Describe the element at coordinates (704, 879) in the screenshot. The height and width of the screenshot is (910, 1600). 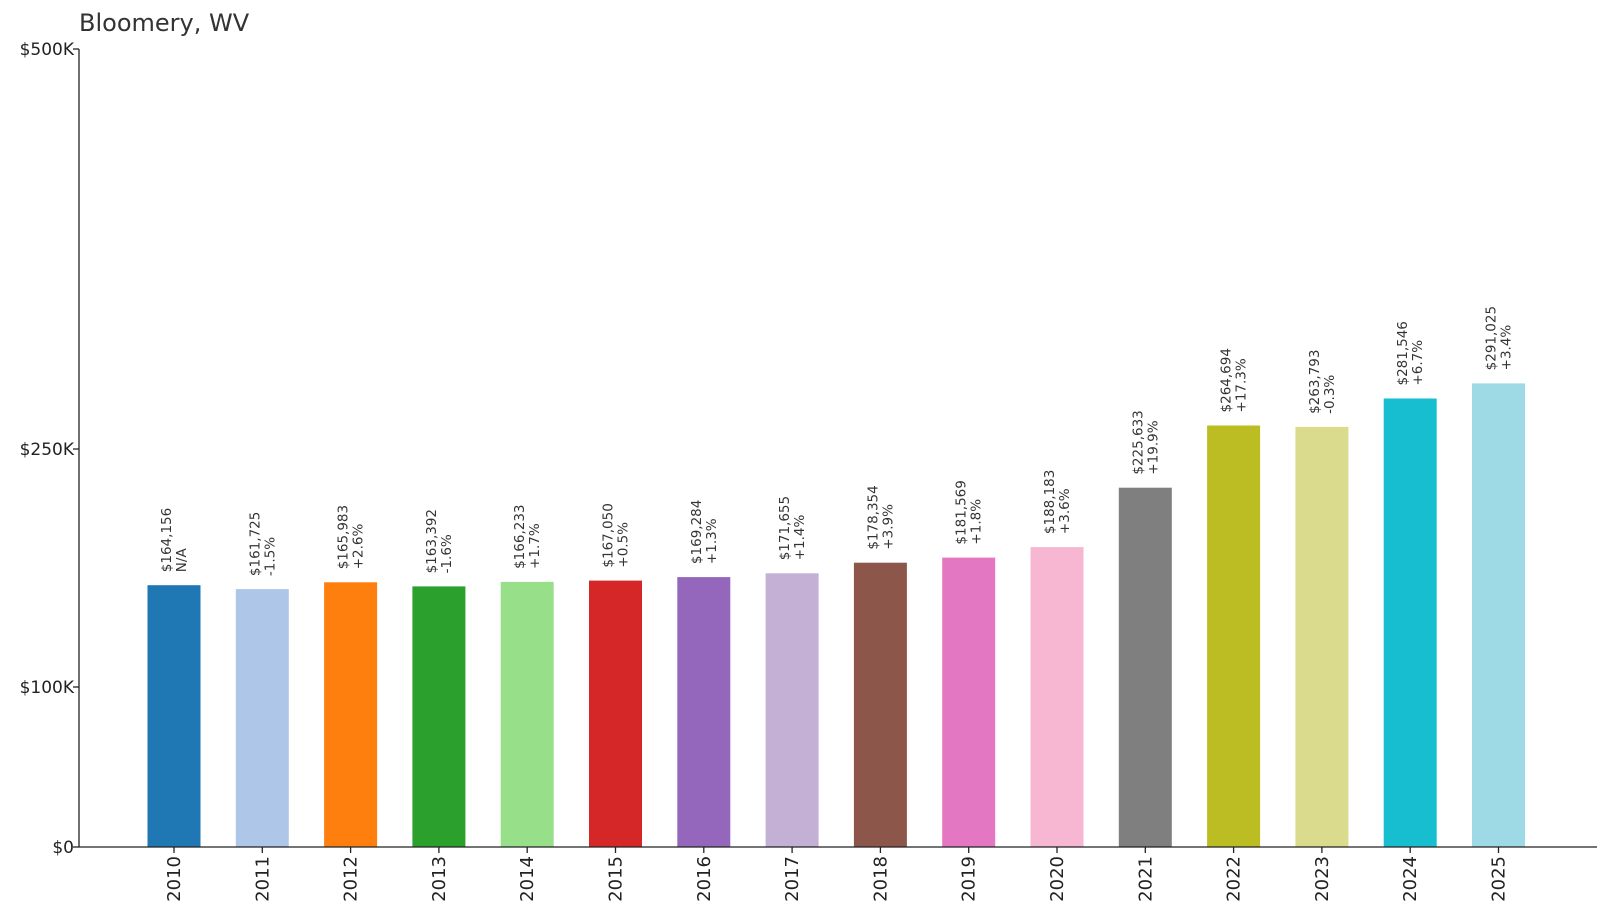
I see `x-tick-label: 2016` at that location.